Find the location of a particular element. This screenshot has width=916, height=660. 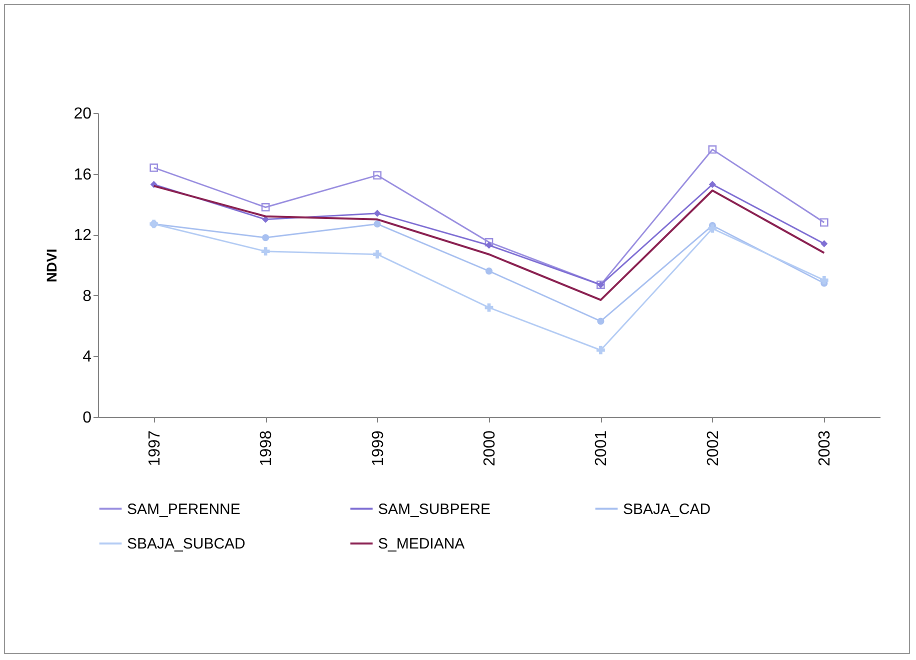

y-axis-title: NDVI is located at coordinates (52, 265).